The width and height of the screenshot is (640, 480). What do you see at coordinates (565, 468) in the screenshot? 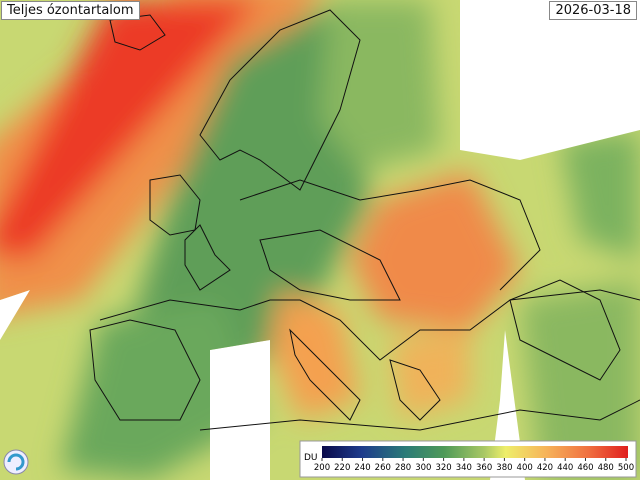
I see `colorbar-tick-label: 440` at bounding box center [565, 468].